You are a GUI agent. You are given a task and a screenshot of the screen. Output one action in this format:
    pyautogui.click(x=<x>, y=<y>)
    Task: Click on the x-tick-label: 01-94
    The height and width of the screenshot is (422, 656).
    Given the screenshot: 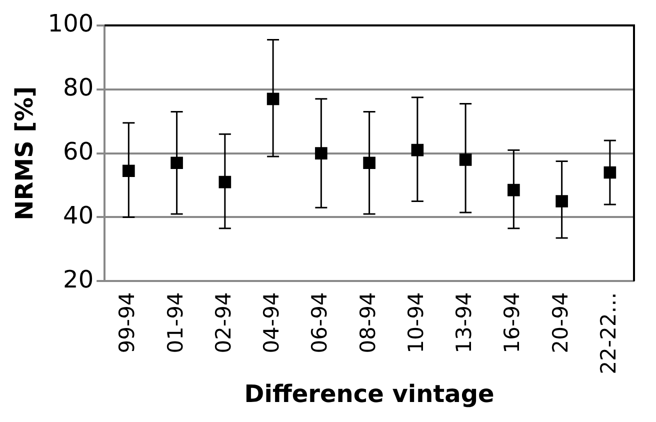 What is the action you would take?
    pyautogui.click(x=175, y=323)
    